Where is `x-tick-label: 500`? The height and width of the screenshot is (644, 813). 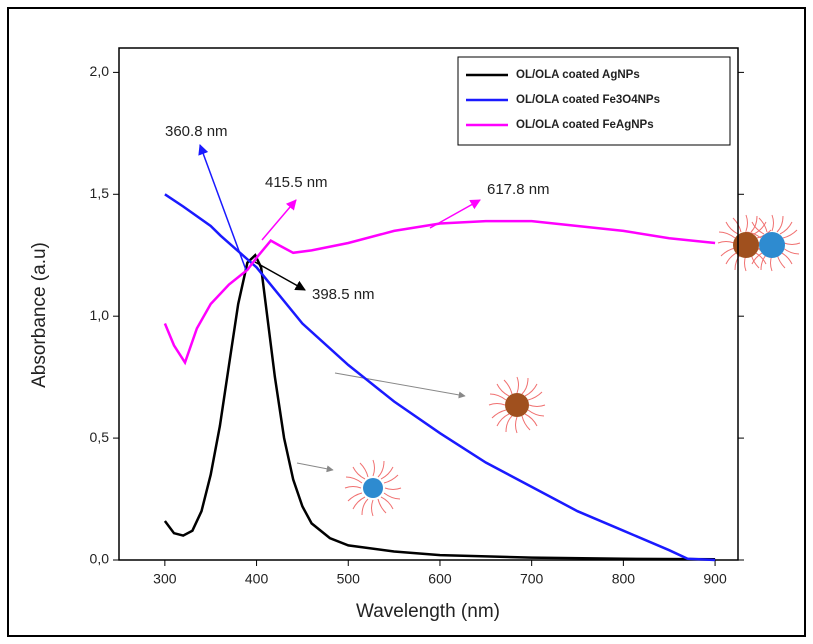
x-tick-label: 500 is located at coordinates (349, 579).